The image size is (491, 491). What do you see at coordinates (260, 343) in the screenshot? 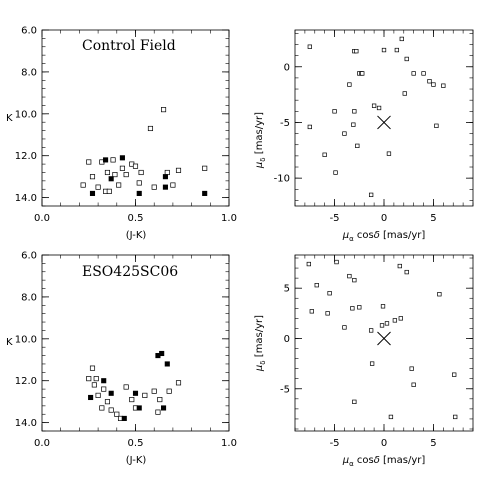
I see `svg-text: μδ [mas/yr]` at bounding box center [260, 343].